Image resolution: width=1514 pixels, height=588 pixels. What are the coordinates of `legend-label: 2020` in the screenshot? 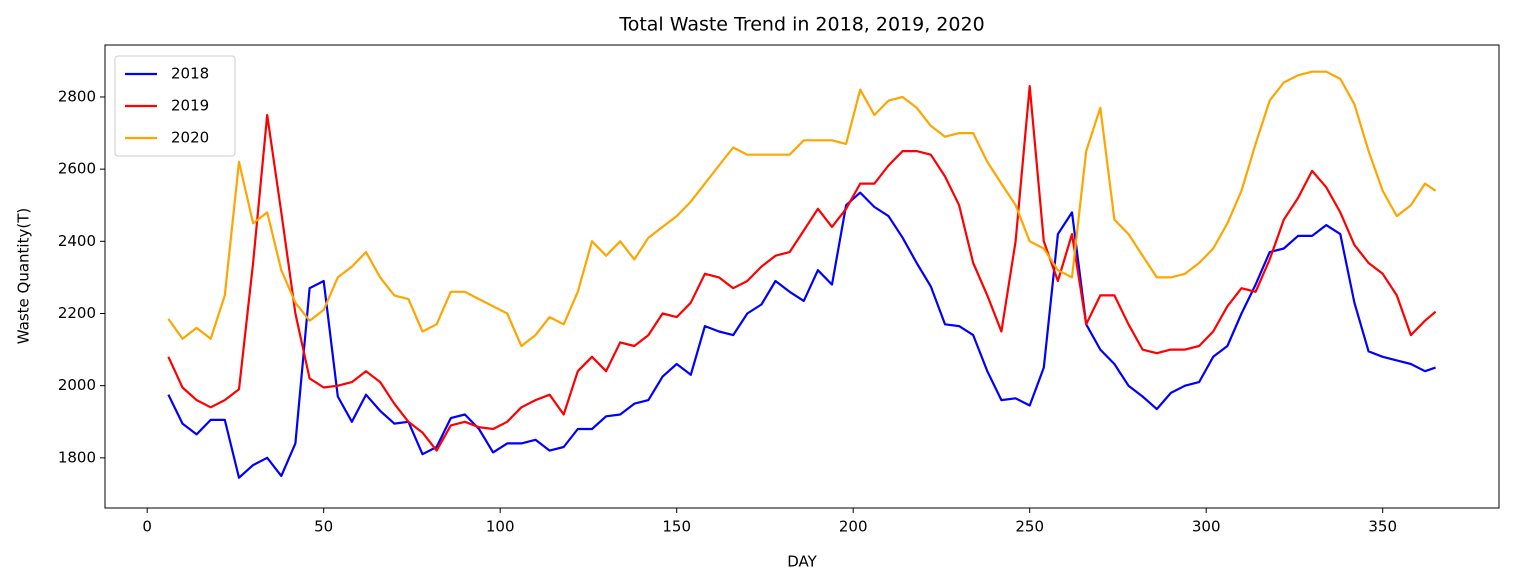 It's located at (190, 138).